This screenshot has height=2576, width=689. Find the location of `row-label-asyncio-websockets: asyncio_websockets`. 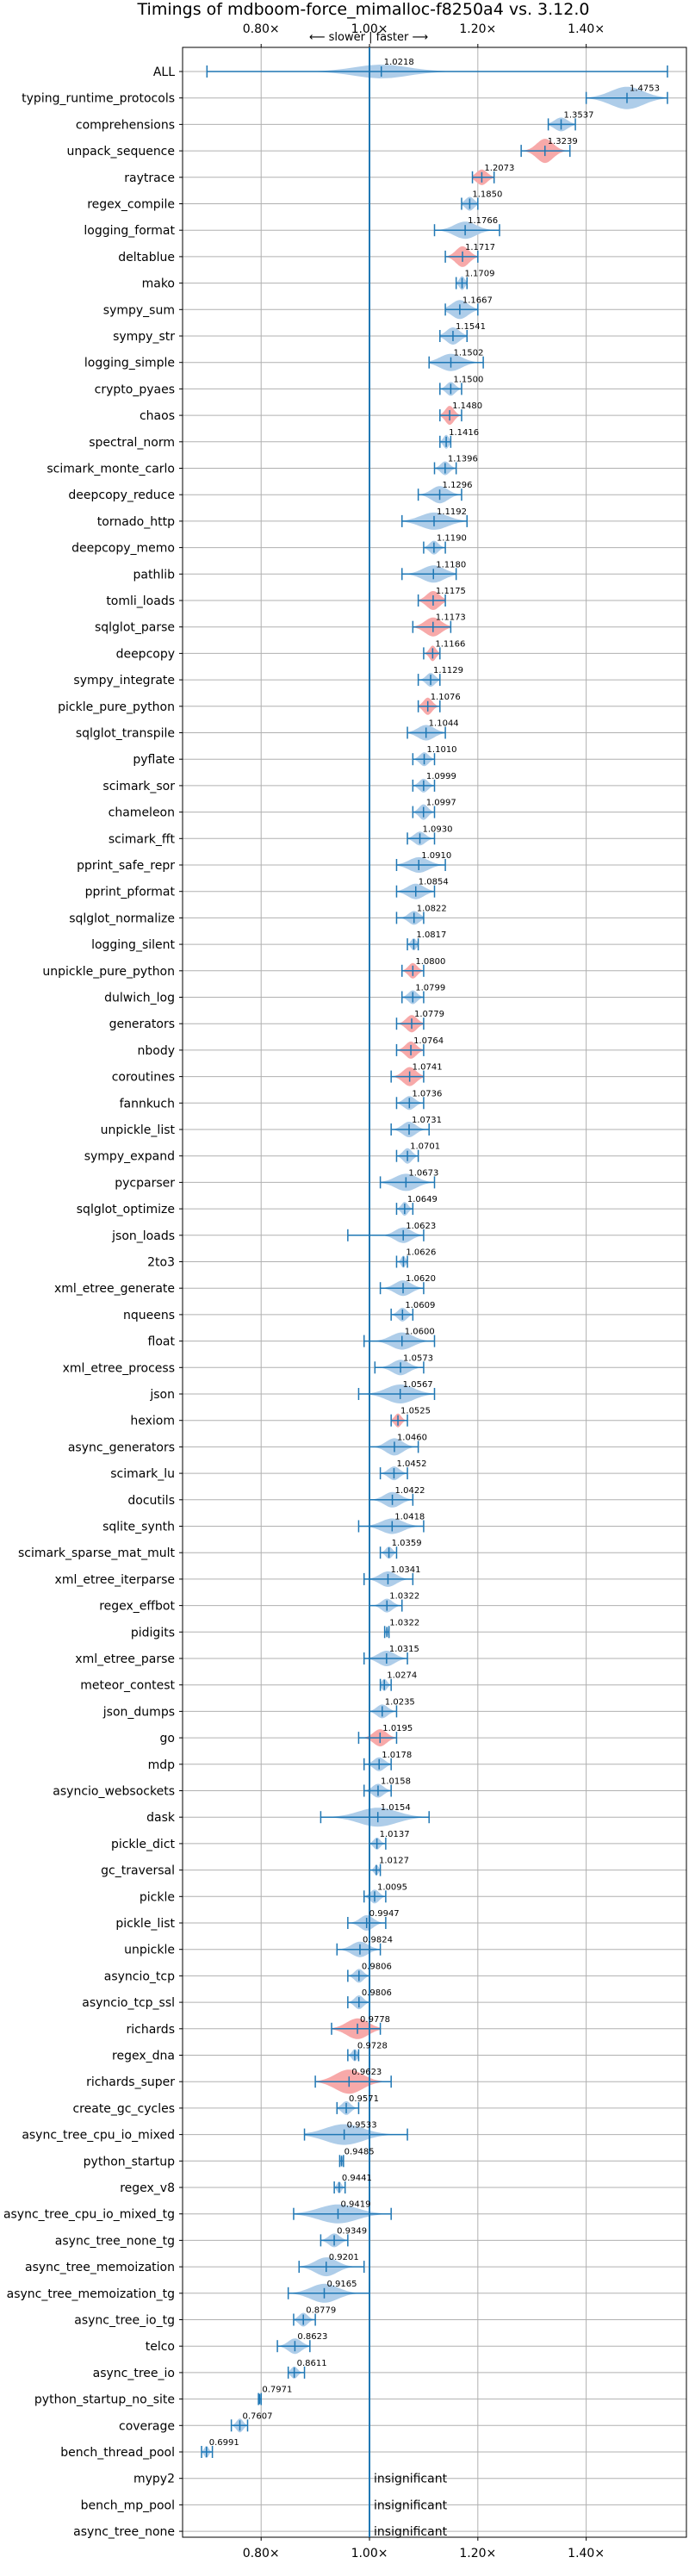

row-label-asyncio-websockets: asyncio_websockets is located at coordinates (114, 1792).